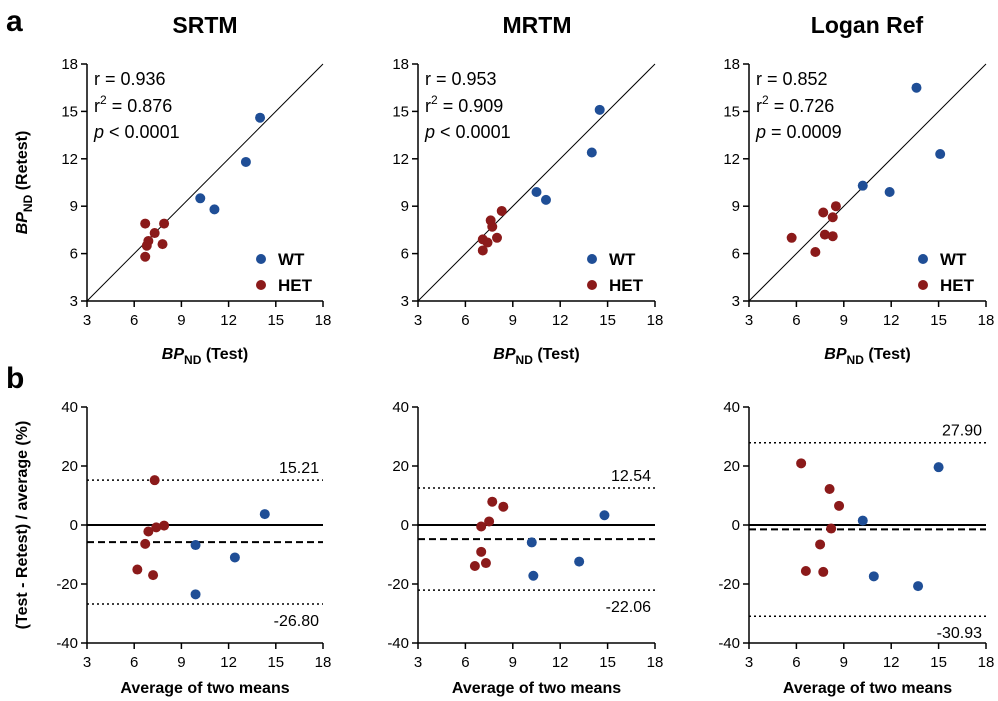 The height and width of the screenshot is (701, 998). What do you see at coordinates (74, 301) in the screenshot?
I see `y-tick-label: 3` at bounding box center [74, 301].